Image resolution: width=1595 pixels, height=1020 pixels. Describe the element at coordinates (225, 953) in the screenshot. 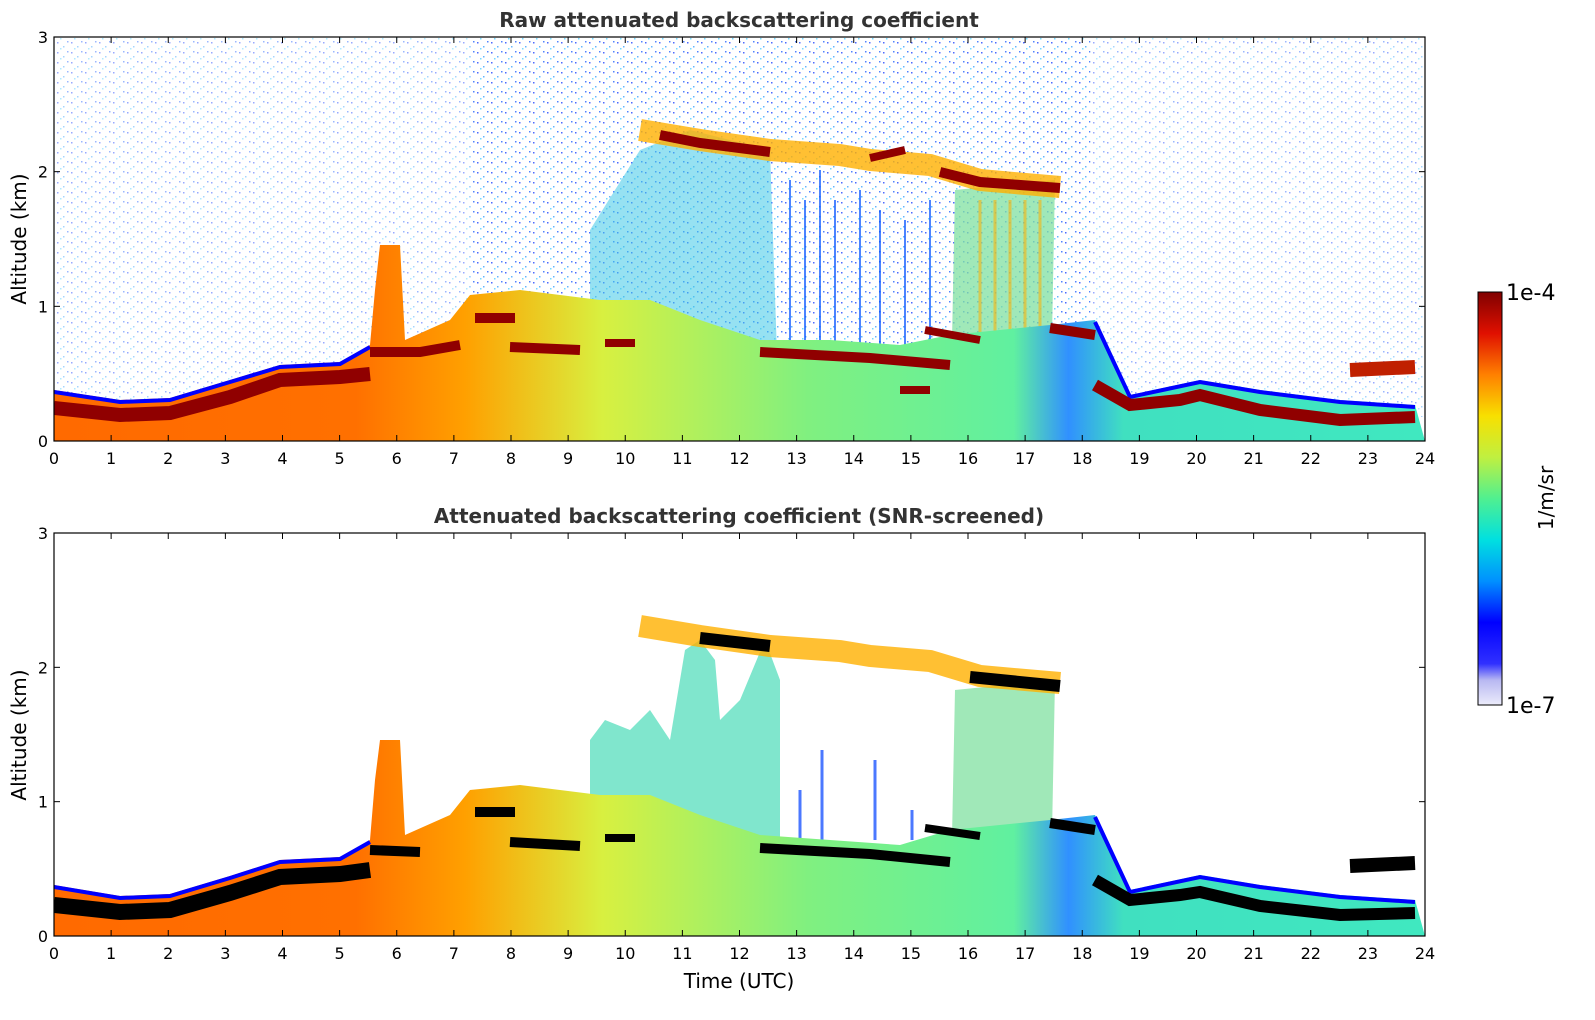

I see `p2-xtick-label-3: 3` at that location.